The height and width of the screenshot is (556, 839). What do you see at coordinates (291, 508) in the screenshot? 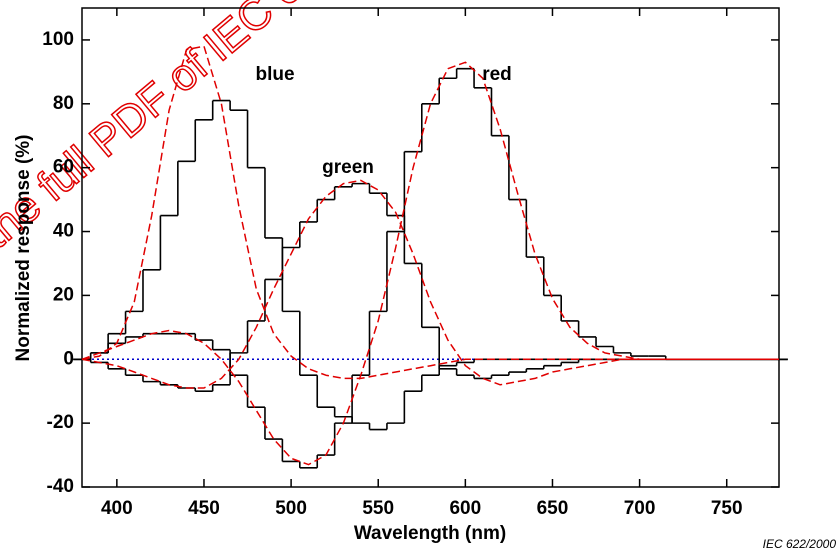
I see `x-tick-label: 500` at bounding box center [291, 508].